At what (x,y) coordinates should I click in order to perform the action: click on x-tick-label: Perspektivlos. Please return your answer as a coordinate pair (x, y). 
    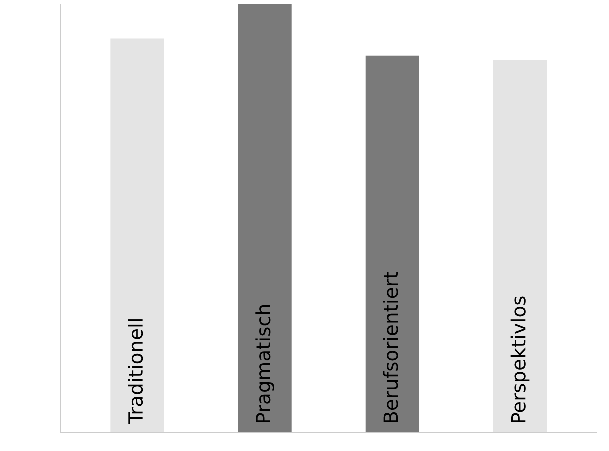
    Looking at the image, I should click on (520, 359).